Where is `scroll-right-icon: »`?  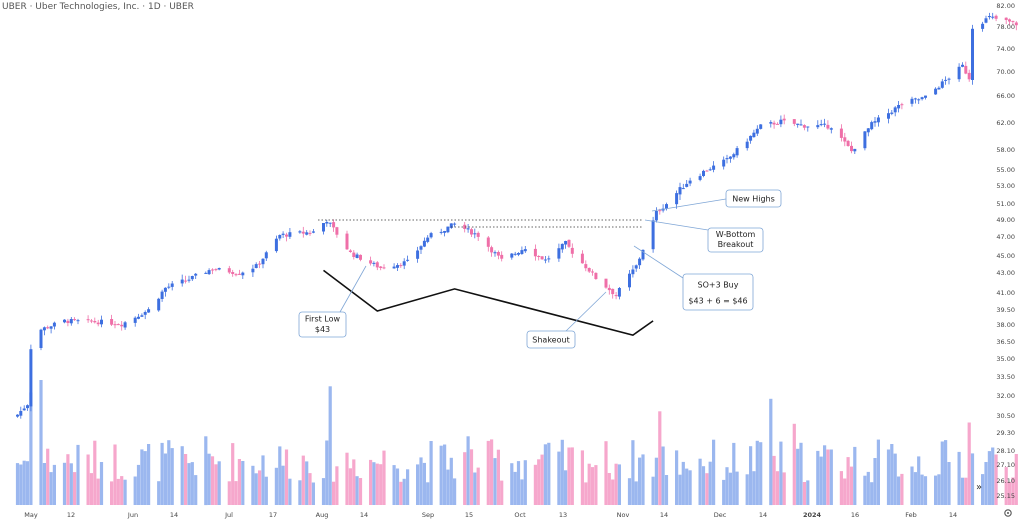 scroll-right-icon: » is located at coordinates (979, 487).